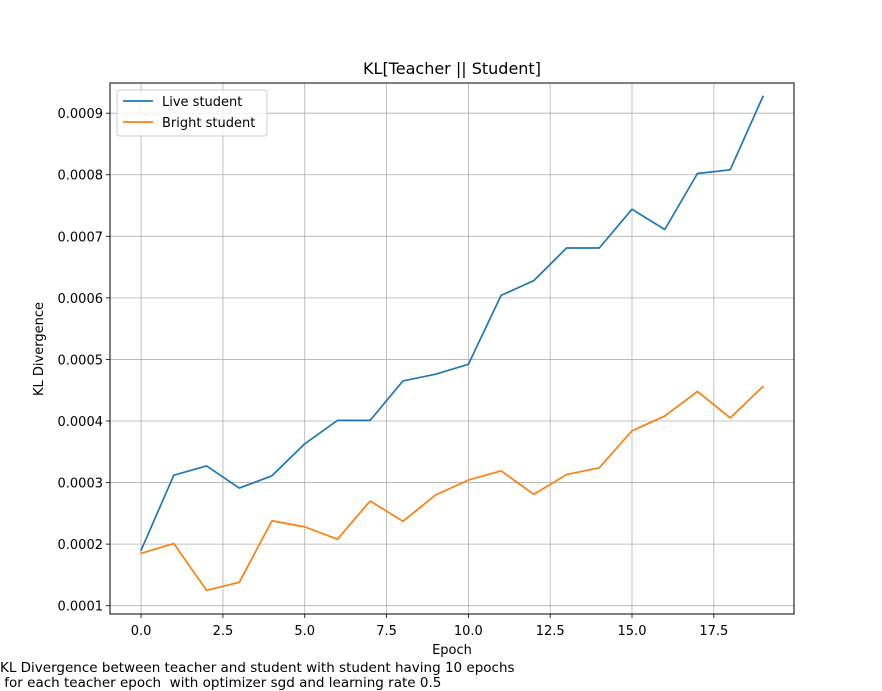 This screenshot has height=691, width=882. What do you see at coordinates (208, 123) in the screenshot?
I see `legend-label-bright-student: Bright student` at bounding box center [208, 123].